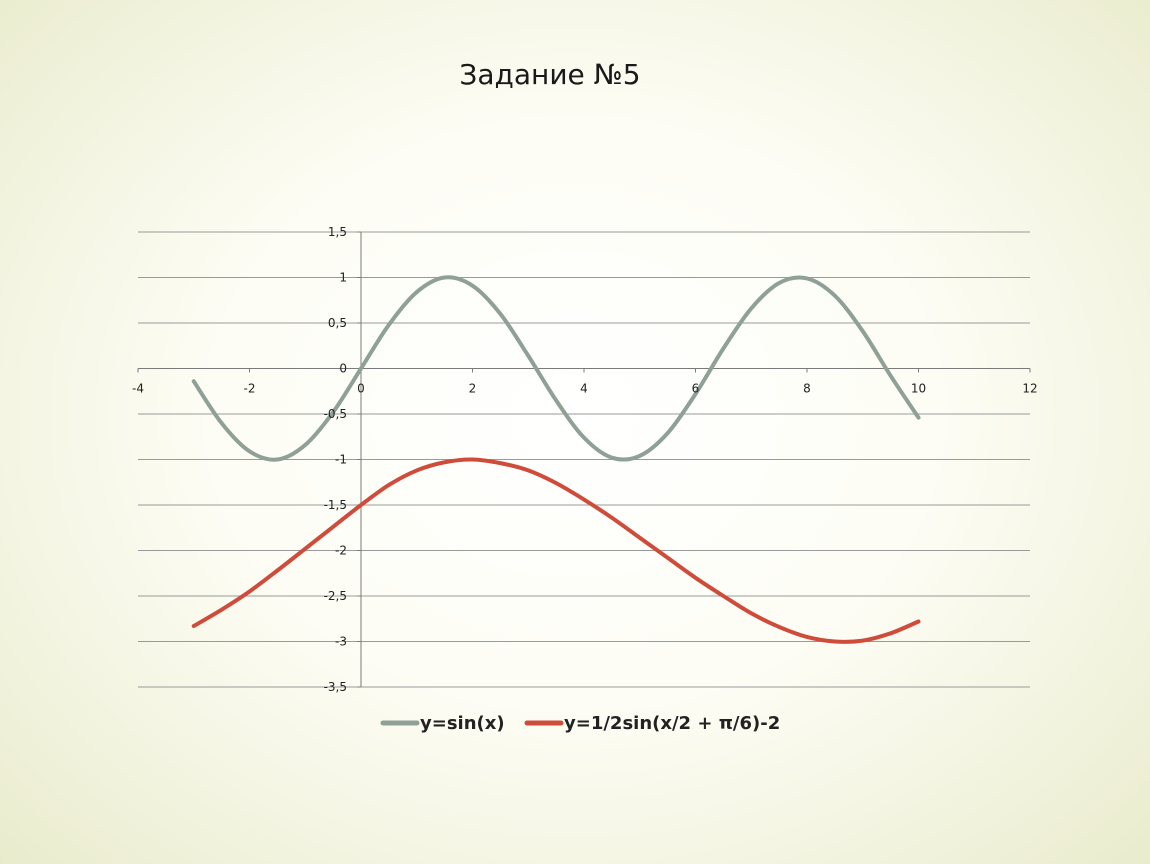  What do you see at coordinates (696, 389) in the screenshot?
I see `x-tick-label: 6` at bounding box center [696, 389].